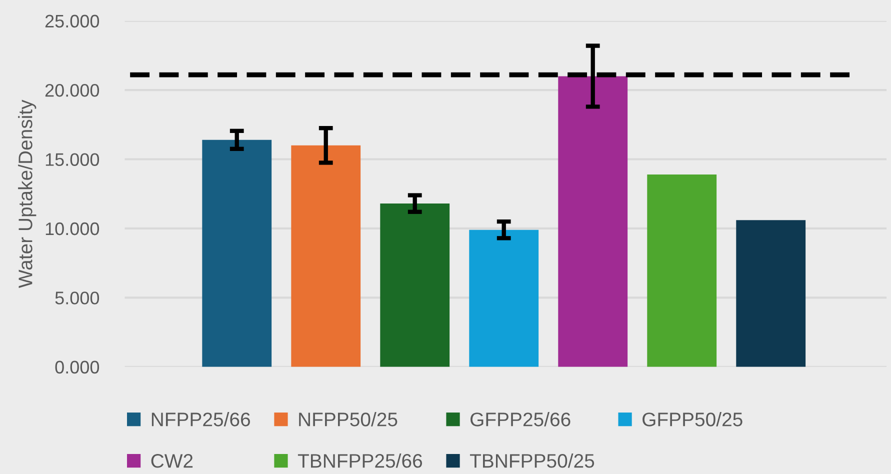 Image resolution: width=891 pixels, height=474 pixels. I want to click on y-tick-label: 20.000, so click(72, 90).